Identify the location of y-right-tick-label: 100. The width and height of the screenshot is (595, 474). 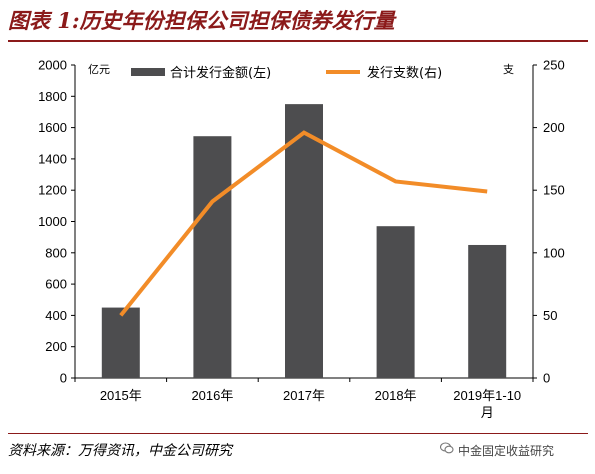
(554, 252).